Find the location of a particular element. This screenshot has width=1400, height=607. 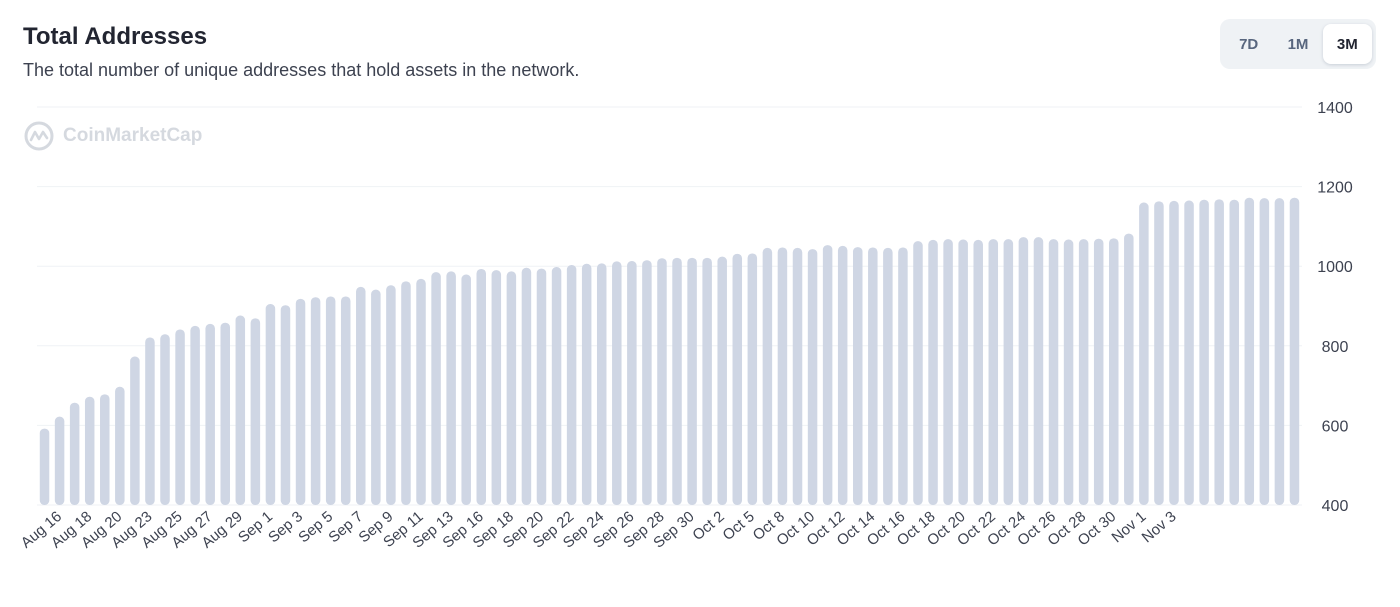

range-1m-button: 1M is located at coordinates (1297, 44).